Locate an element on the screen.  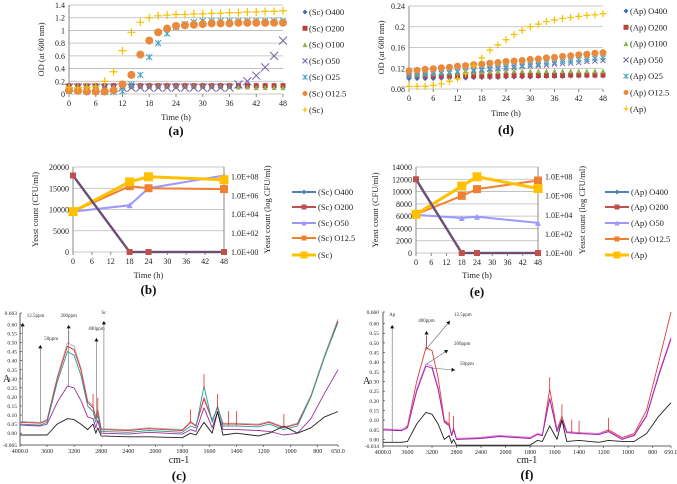
x-tick-label: 18 is located at coordinates (149, 103).